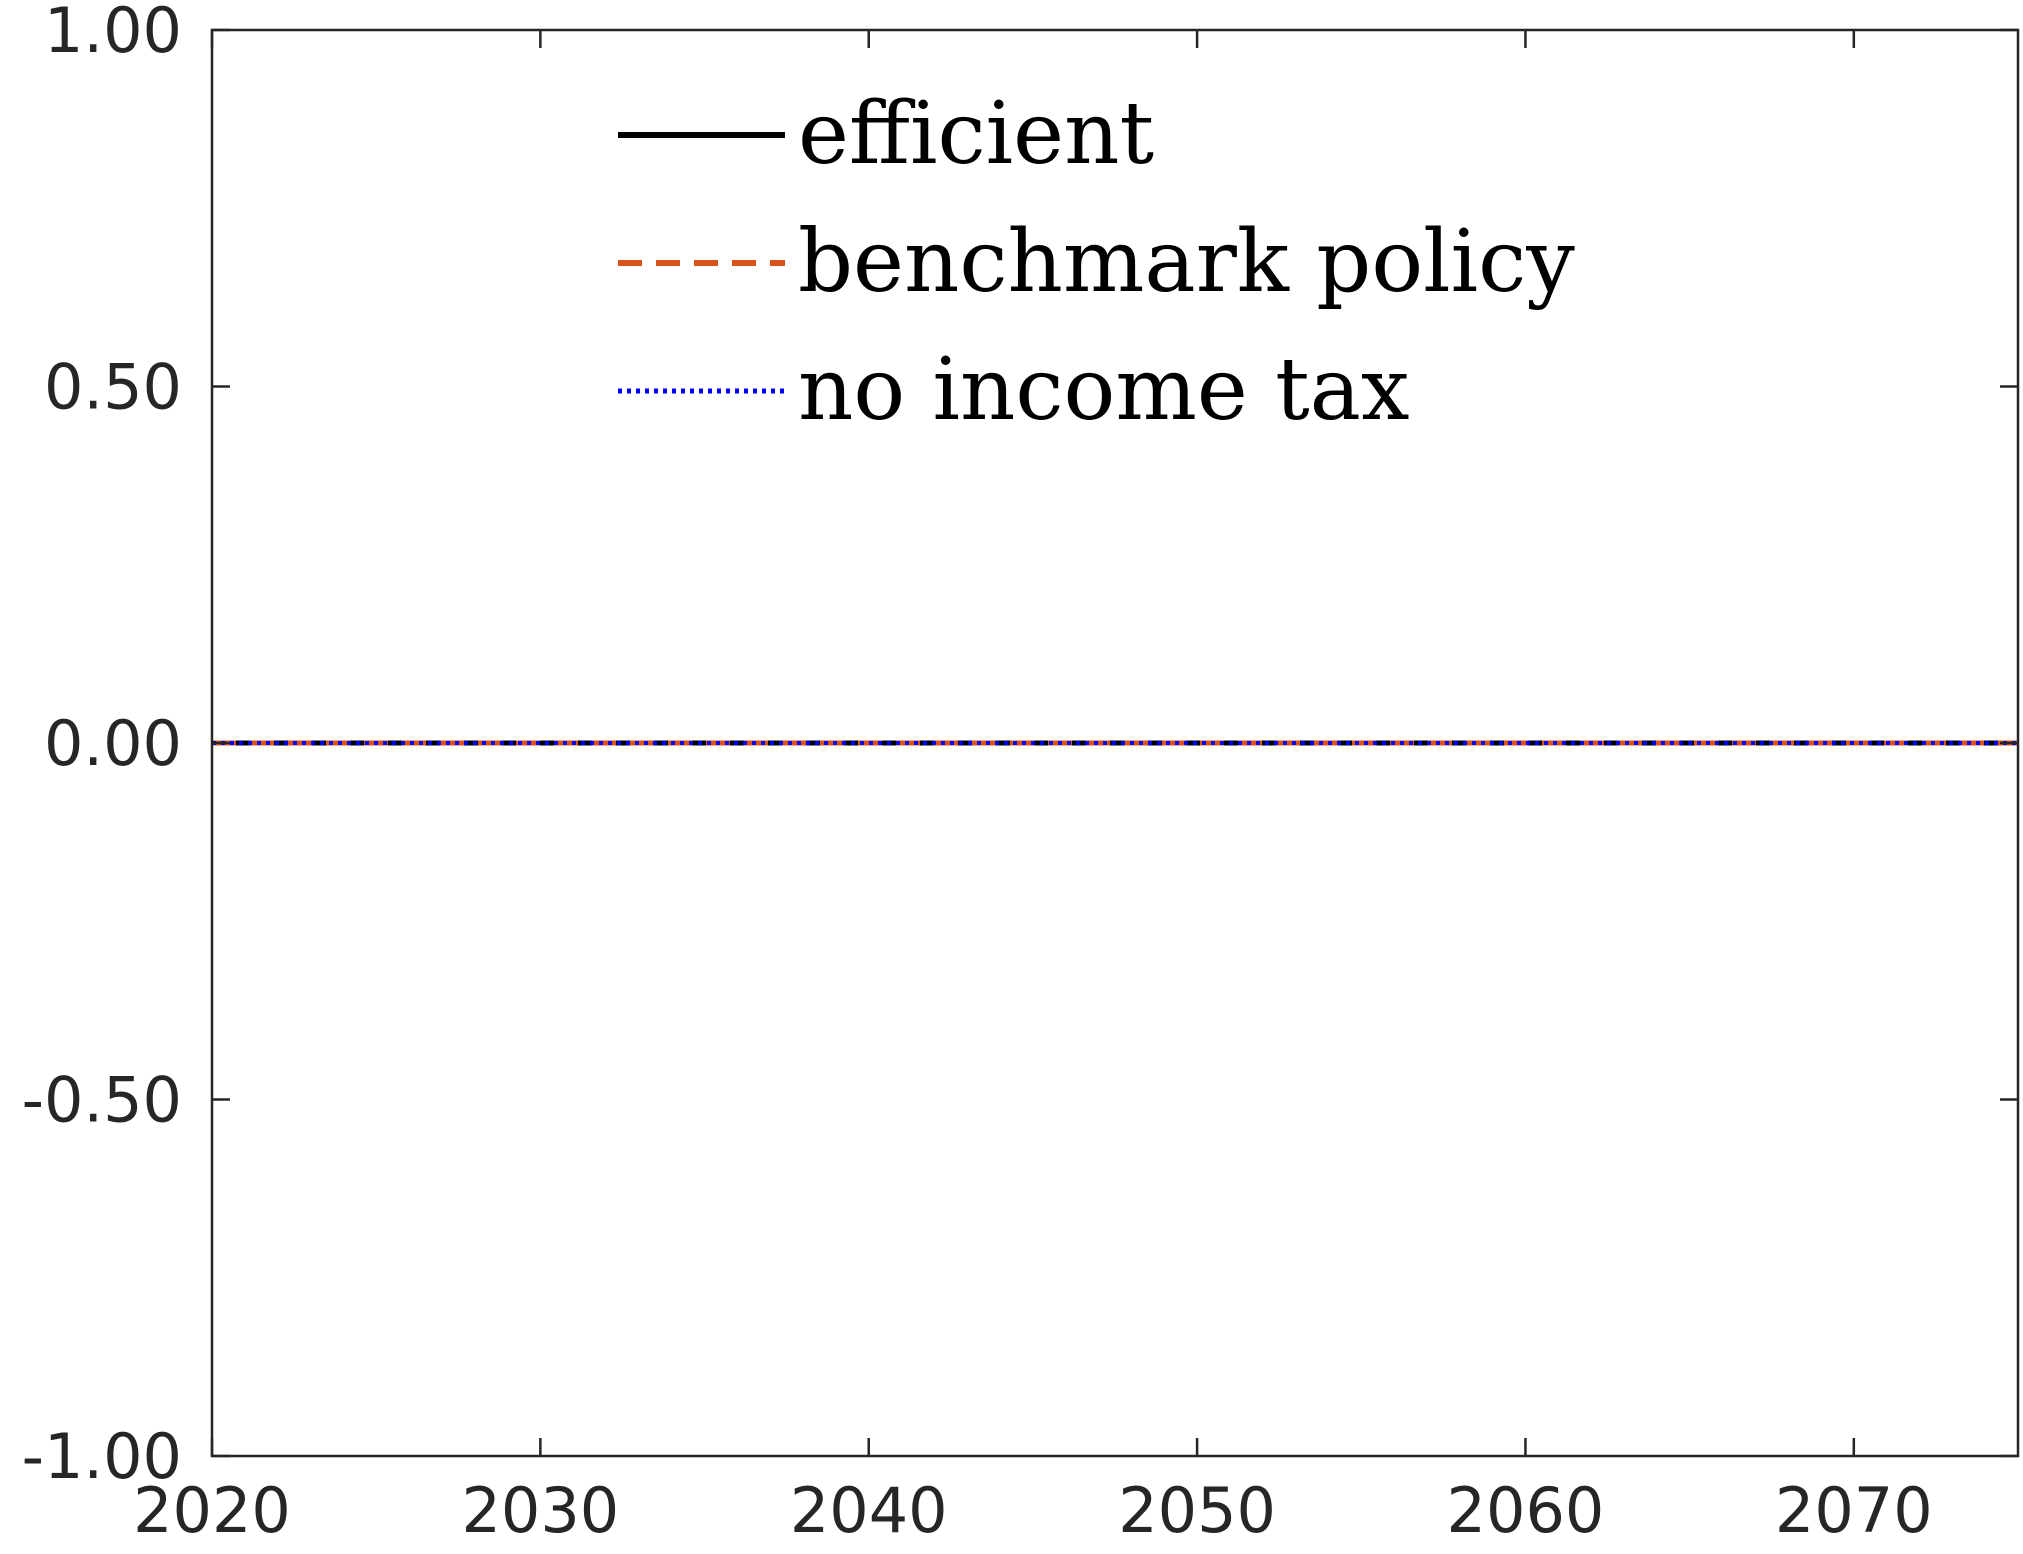 Image resolution: width=2023 pixels, height=1554 pixels. Describe the element at coordinates (869, 1510) in the screenshot. I see `x-tick-label: 2040` at that location.